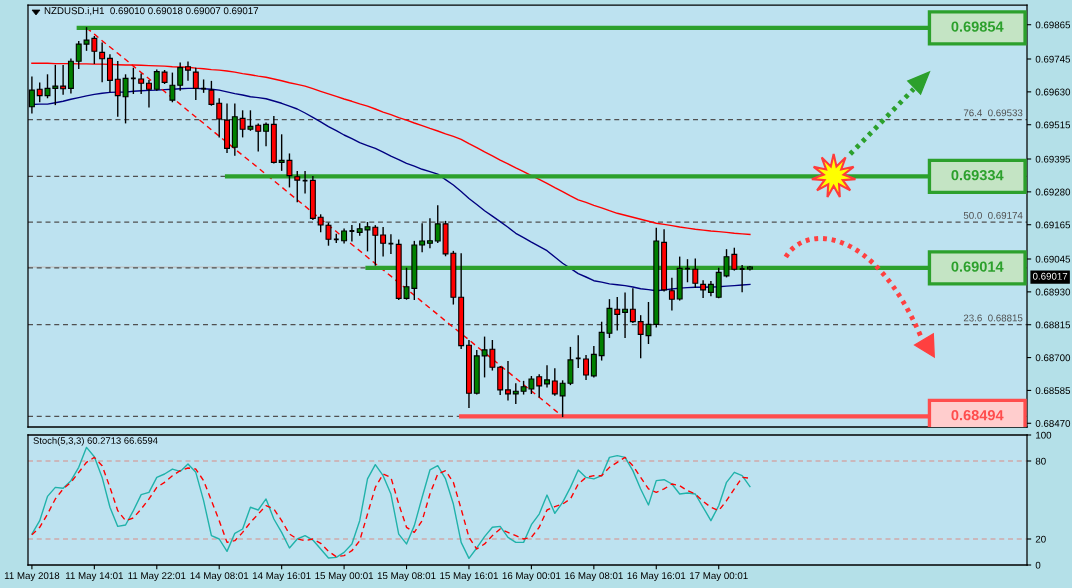 The image size is (1072, 588). What do you see at coordinates (1038, 565) in the screenshot?
I see `y-tick-label: 0` at bounding box center [1038, 565].